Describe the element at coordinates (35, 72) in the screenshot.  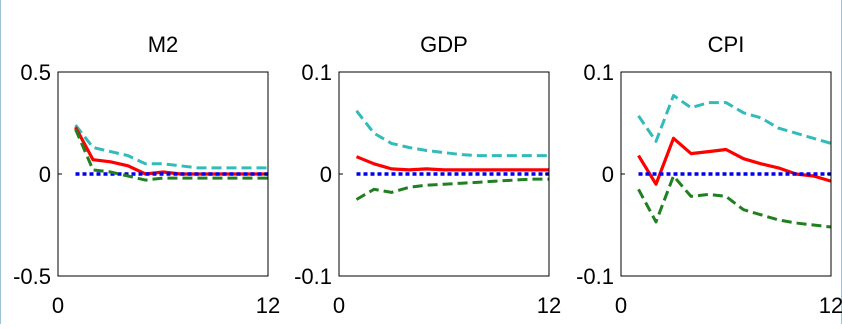
I see `y-tick-label: 0.5` at that location.